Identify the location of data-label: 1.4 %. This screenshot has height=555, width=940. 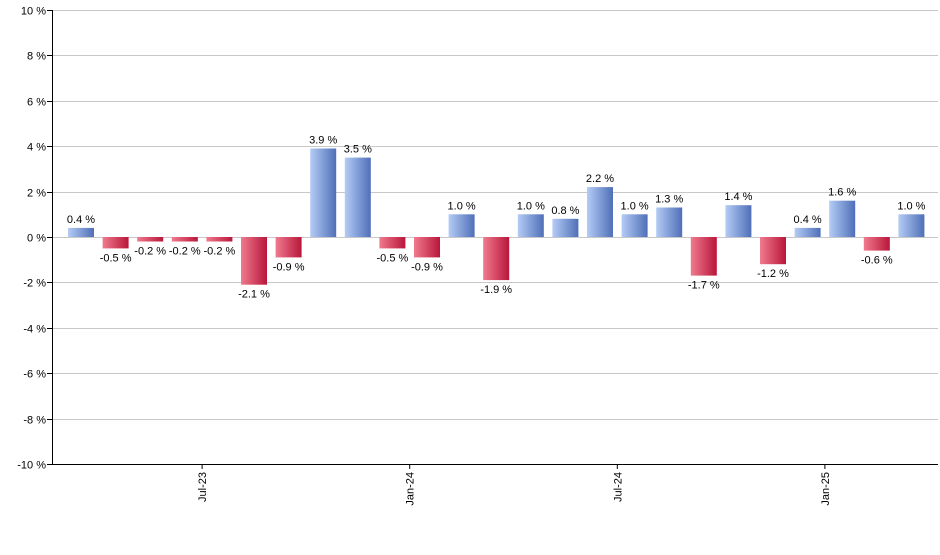
(738, 197).